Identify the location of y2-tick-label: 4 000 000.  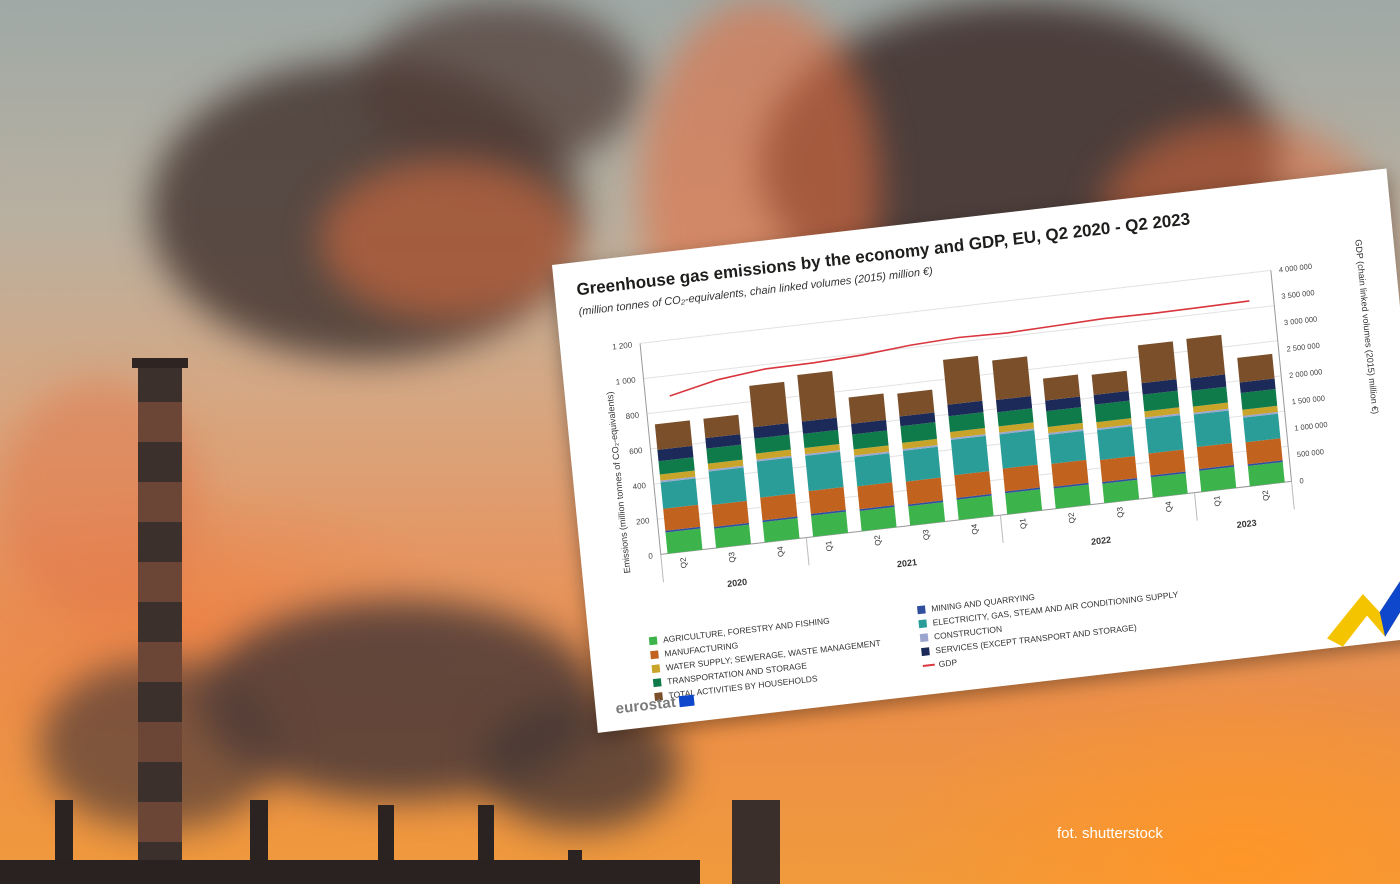
(1295, 268).